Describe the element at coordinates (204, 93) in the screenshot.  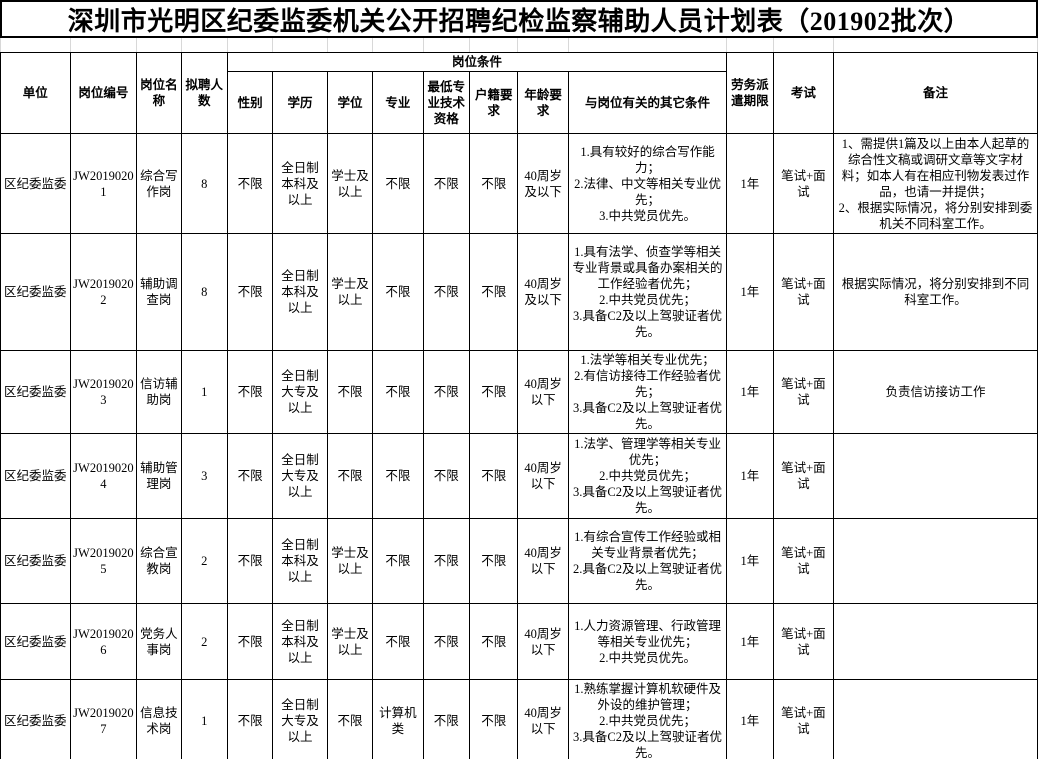
I see `header-headcount: 拟聘人数` at that location.